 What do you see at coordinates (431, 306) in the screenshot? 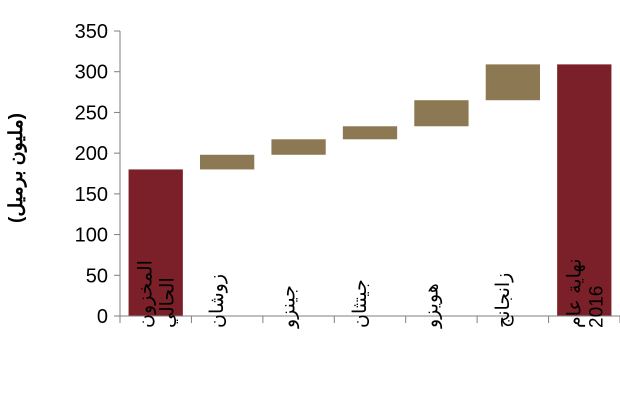
I see `x-category-label: هويزو` at bounding box center [431, 306].